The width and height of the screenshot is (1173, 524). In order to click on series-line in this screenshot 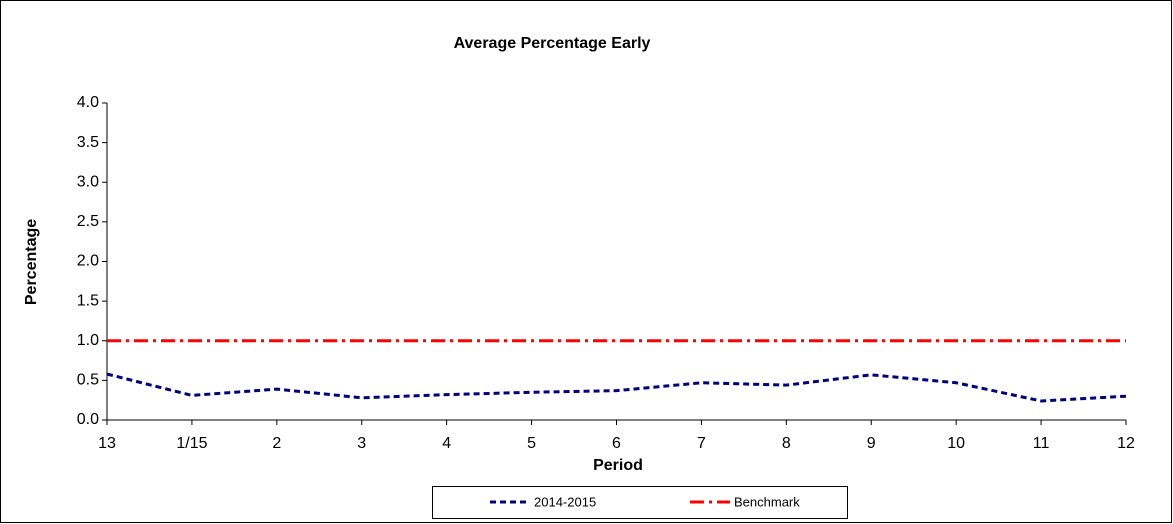, I will do `click(616, 387)`.